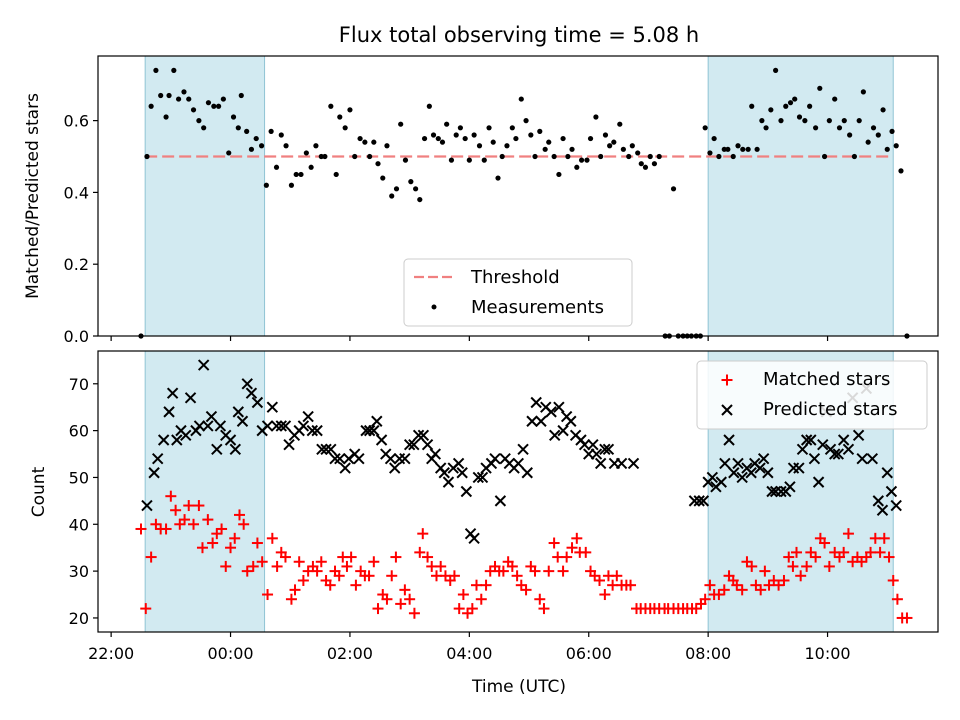 Image resolution: width=960 pixels, height=720 pixels. I want to click on legend-cross, so click(727, 410).